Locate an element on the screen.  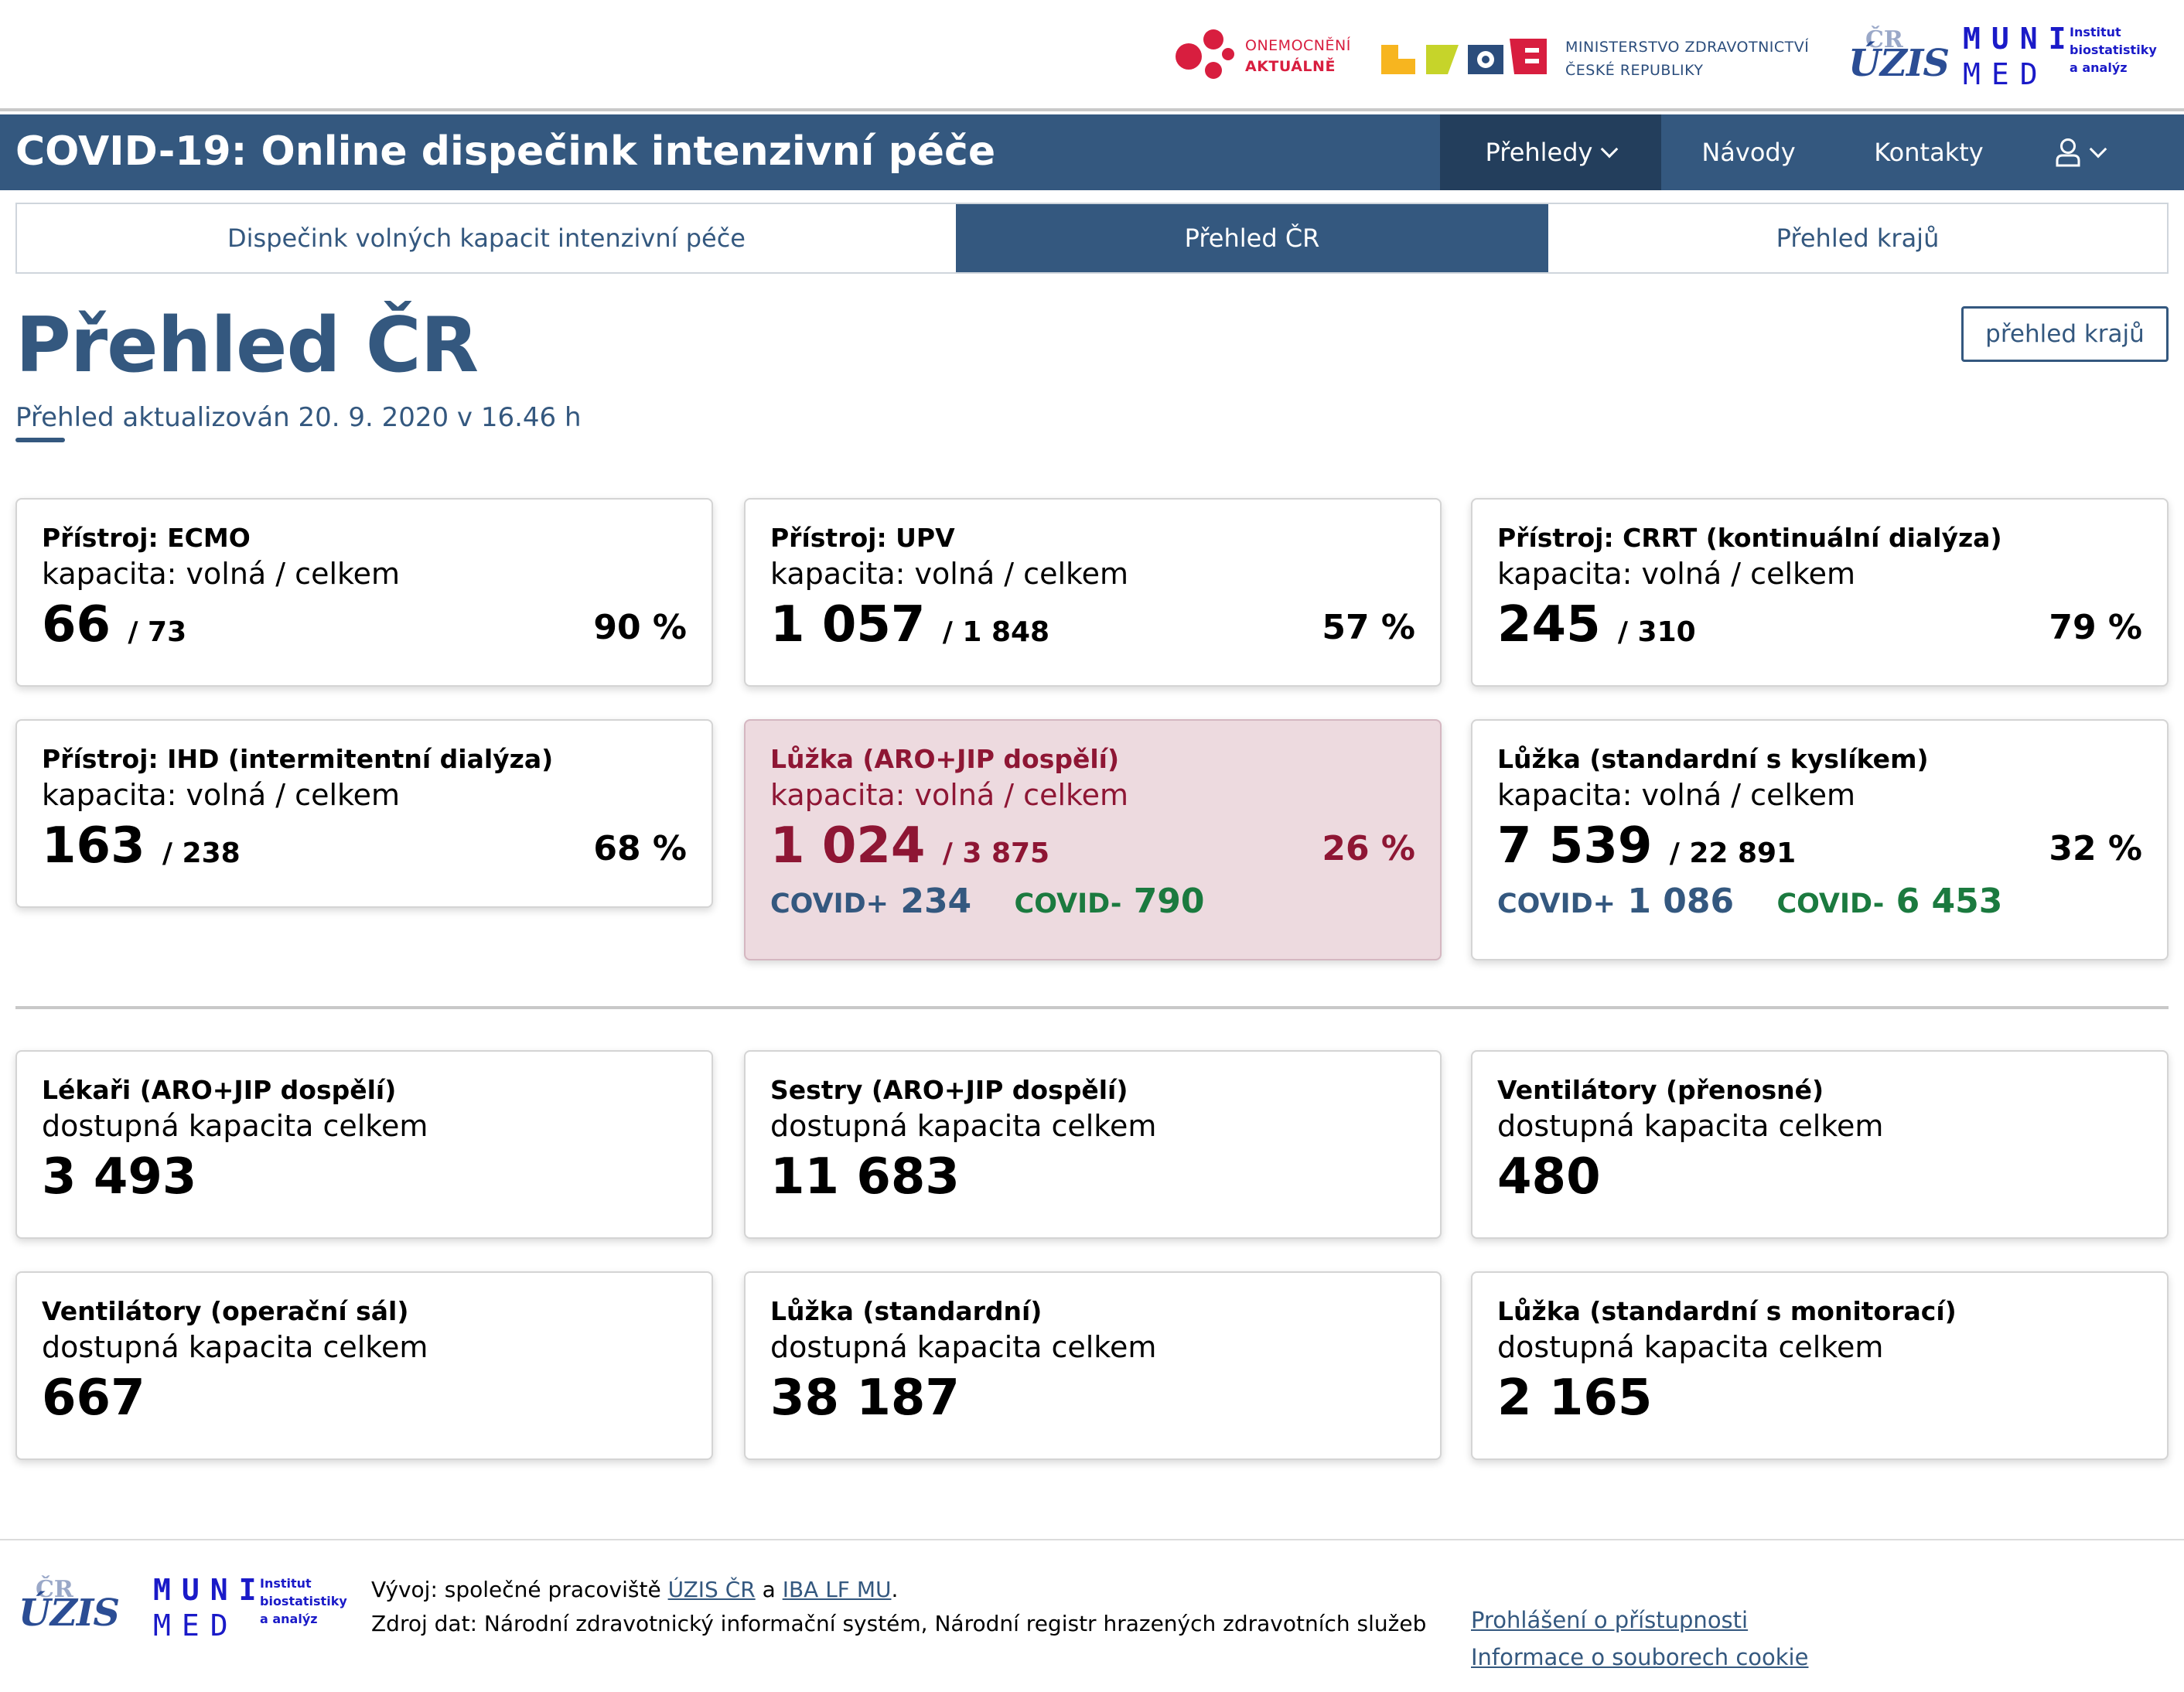
card-title: Lékaři (ARO+JIP dospělí) is located at coordinates (220, 1090).